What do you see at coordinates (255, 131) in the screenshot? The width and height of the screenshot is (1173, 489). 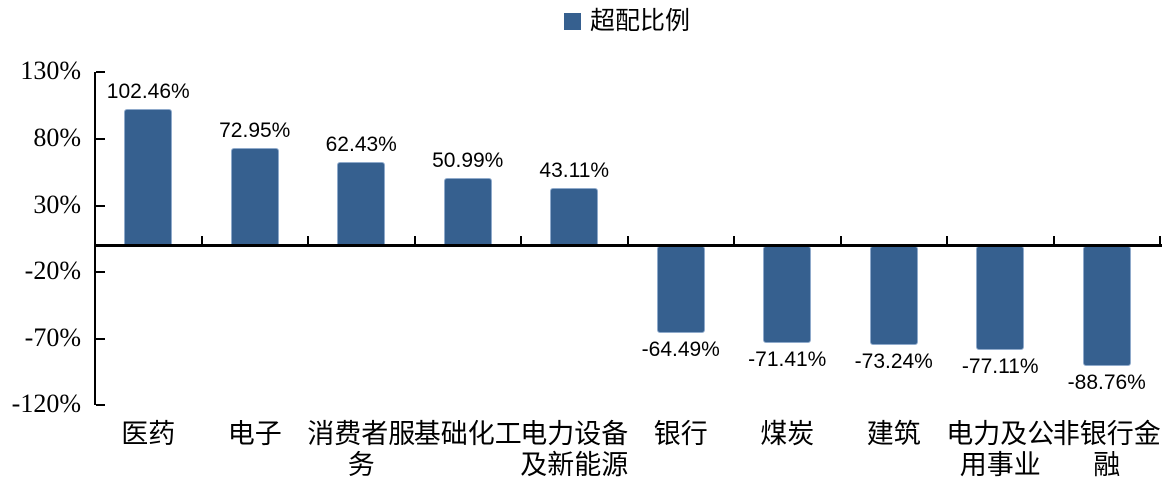 I see `data-label: 72.95%` at bounding box center [255, 131].